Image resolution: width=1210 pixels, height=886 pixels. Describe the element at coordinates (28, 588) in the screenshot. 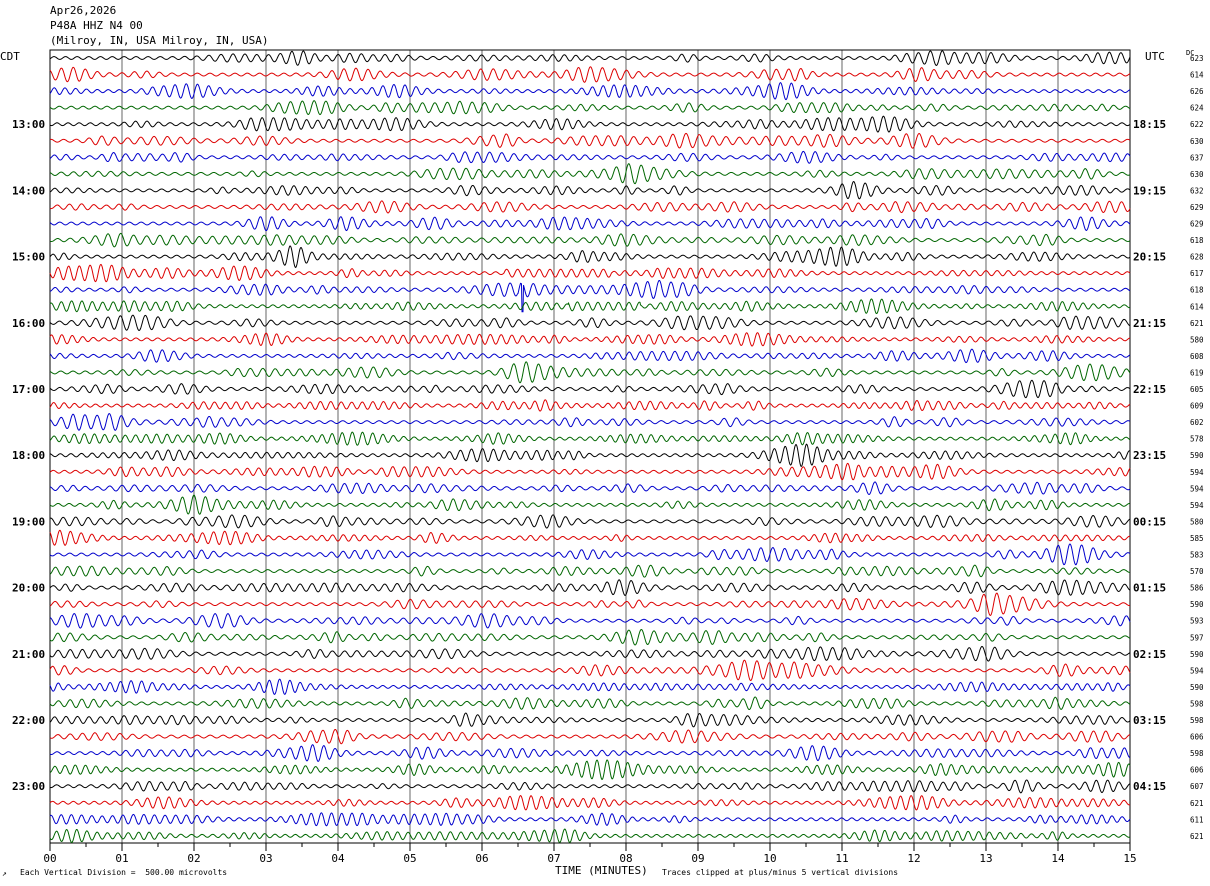

I see `left-time-label: 20:00` at that location.